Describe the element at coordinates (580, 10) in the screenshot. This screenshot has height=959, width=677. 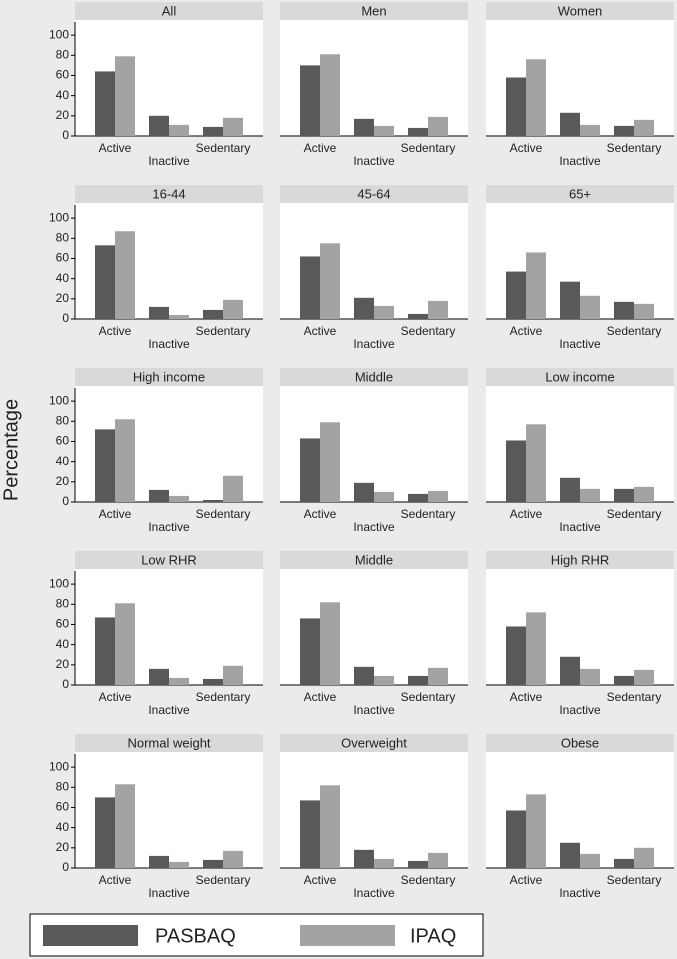
I see `panel-title: Women` at that location.